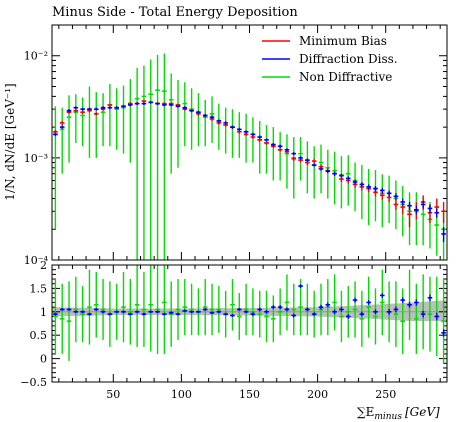 The height and width of the screenshot is (422, 461). What do you see at coordinates (43, 312) in the screenshot?
I see `ratio-y-tick-label: 1` at bounding box center [43, 312].